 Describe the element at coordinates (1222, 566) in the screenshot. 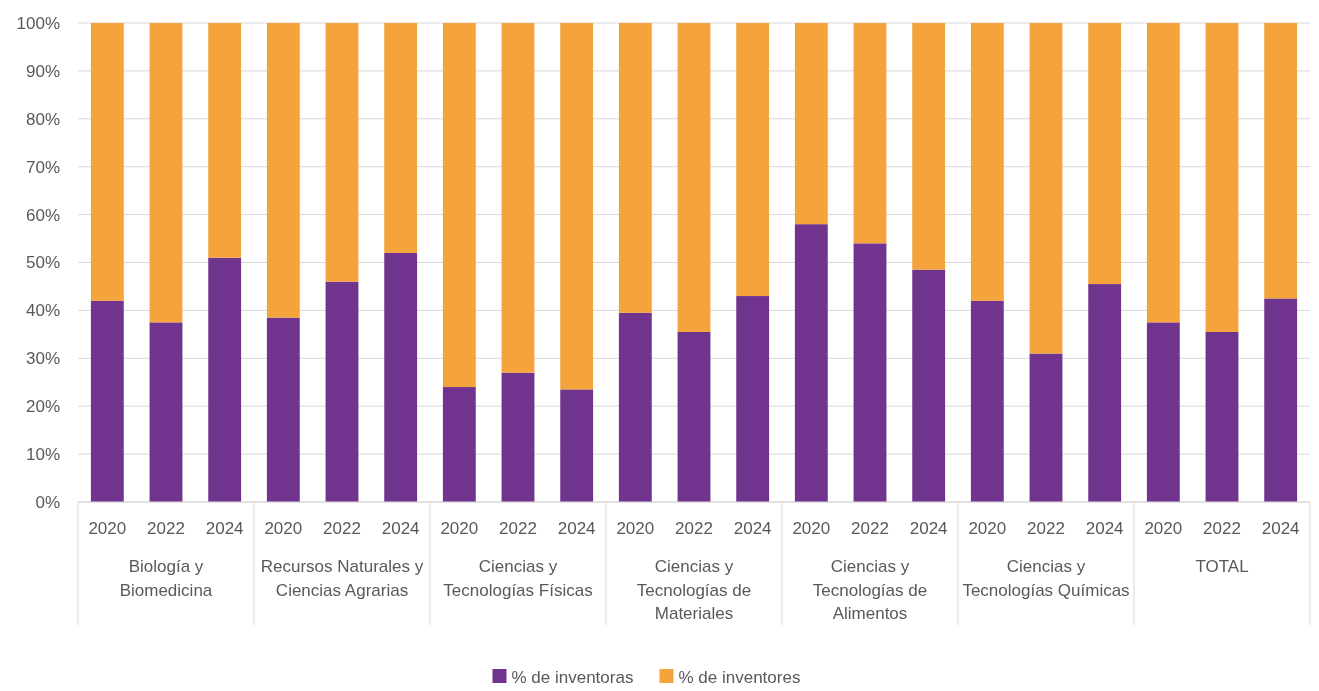

I see `text: TOTAL` at that location.